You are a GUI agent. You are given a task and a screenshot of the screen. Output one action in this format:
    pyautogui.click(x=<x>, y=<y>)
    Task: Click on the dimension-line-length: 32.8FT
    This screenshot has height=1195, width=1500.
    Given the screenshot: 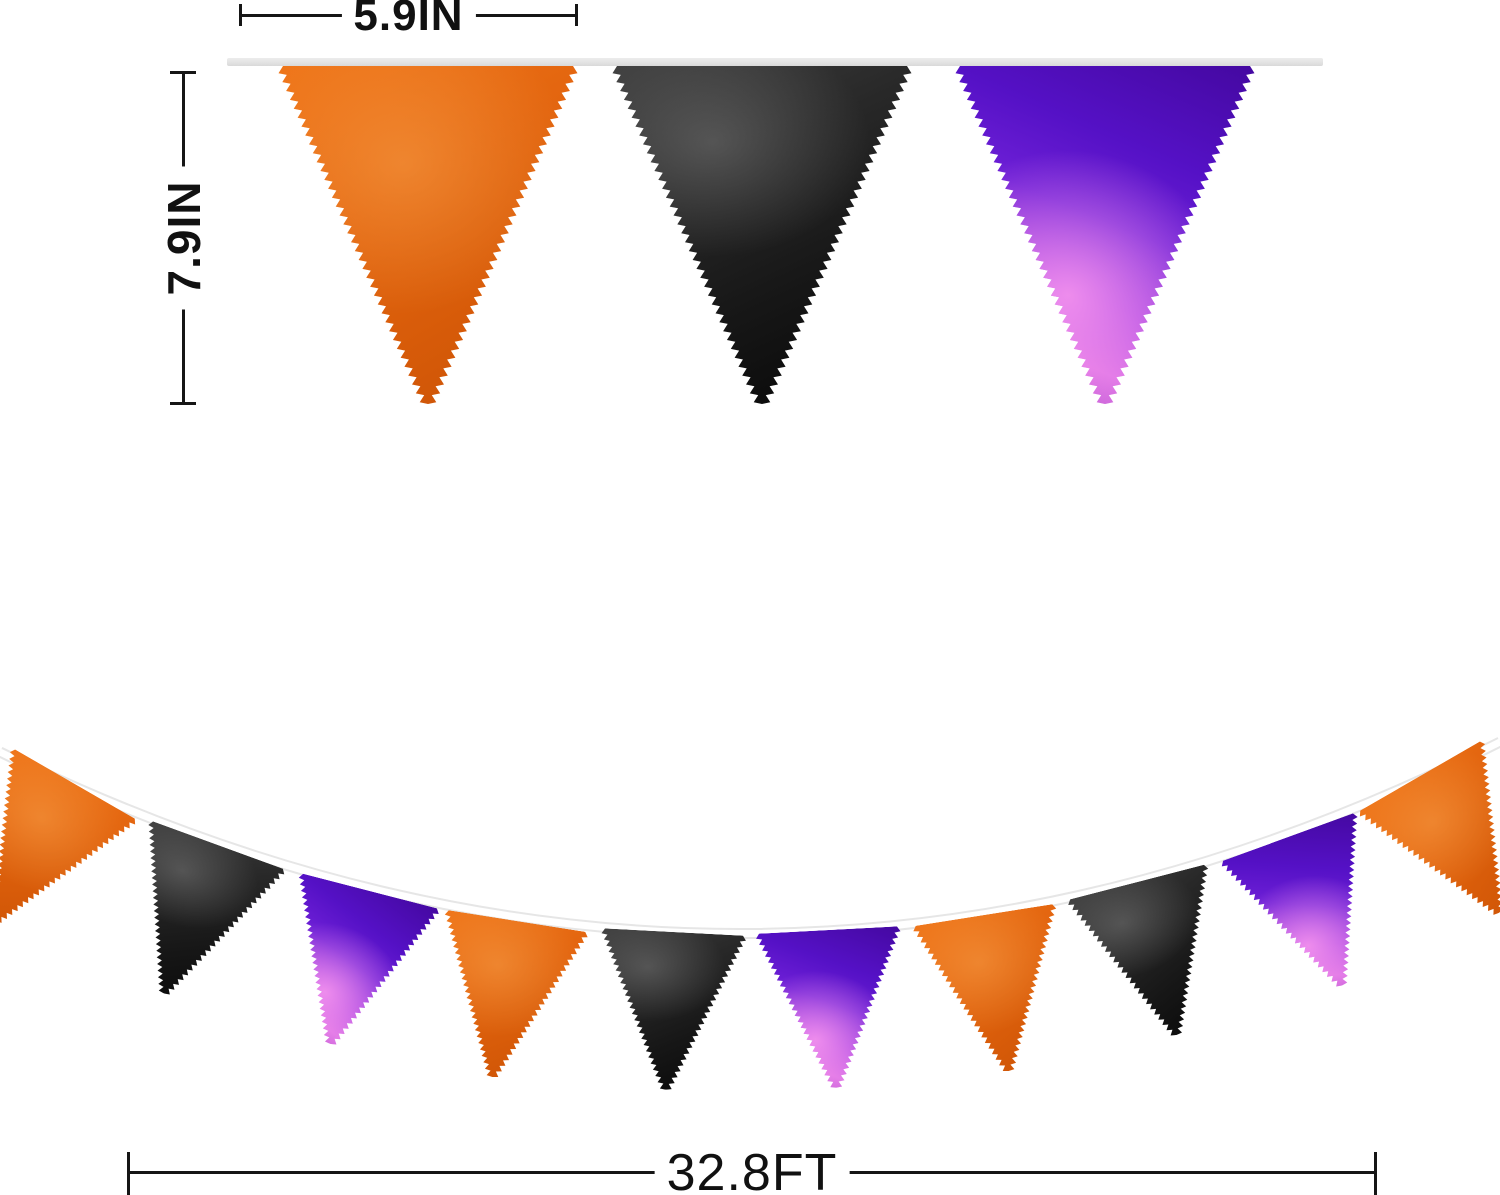 What is the action you would take?
    pyautogui.click(x=752, y=1170)
    